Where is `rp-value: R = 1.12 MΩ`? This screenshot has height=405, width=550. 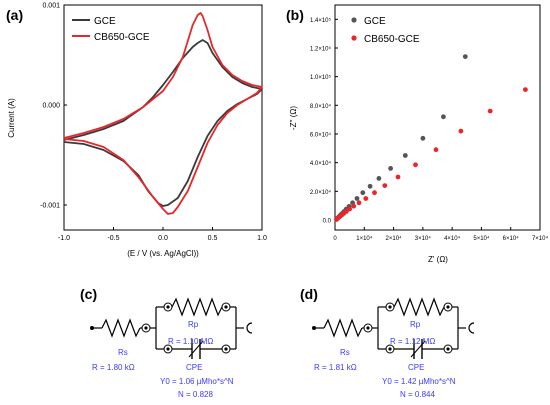
rp-value: R = 1.12 MΩ is located at coordinates (412, 341).